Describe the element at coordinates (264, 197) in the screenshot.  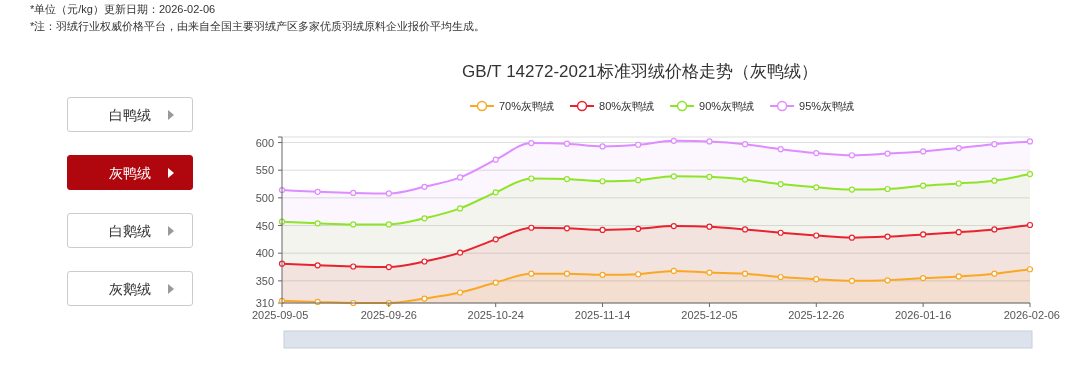
I see `y-tick-label: 500` at that location.